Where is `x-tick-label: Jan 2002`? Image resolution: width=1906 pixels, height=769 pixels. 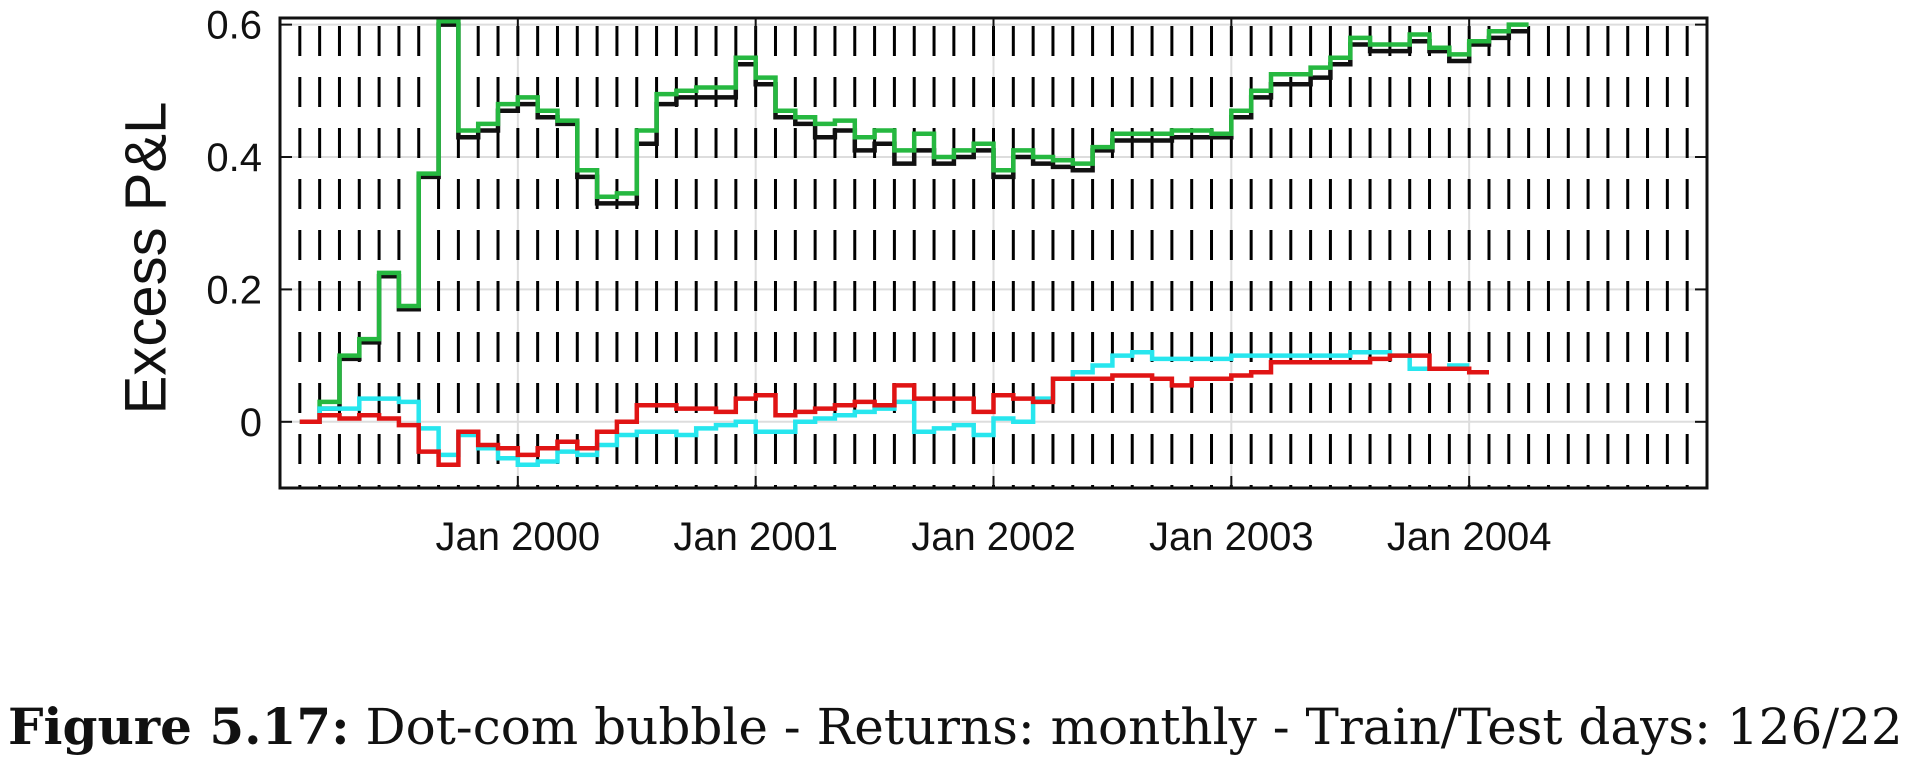 x-tick-label: Jan 2002 is located at coordinates (993, 537).